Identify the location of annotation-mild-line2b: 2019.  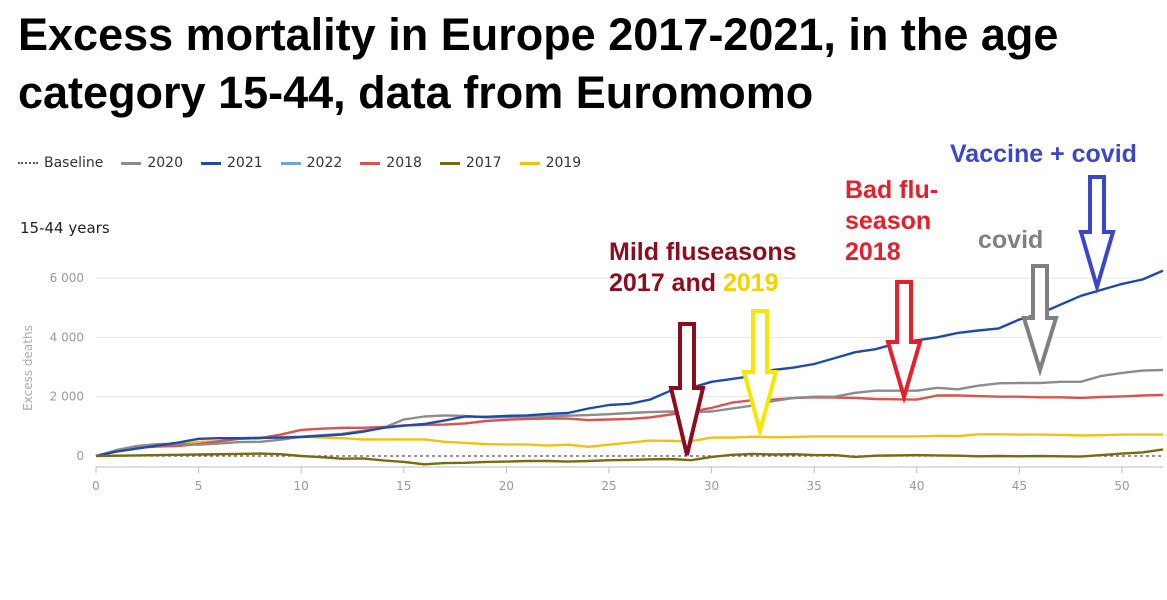
(750, 283).